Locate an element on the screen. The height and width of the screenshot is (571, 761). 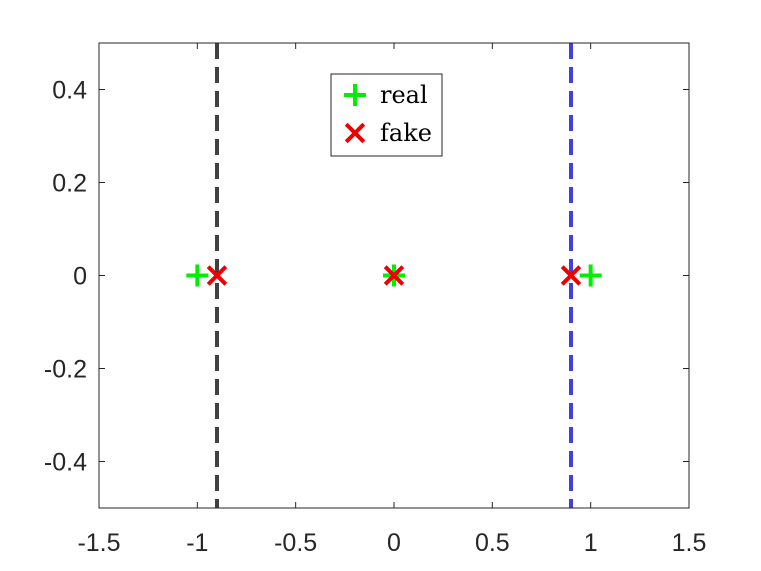
y-tick-label: 0 is located at coordinates (80, 277).